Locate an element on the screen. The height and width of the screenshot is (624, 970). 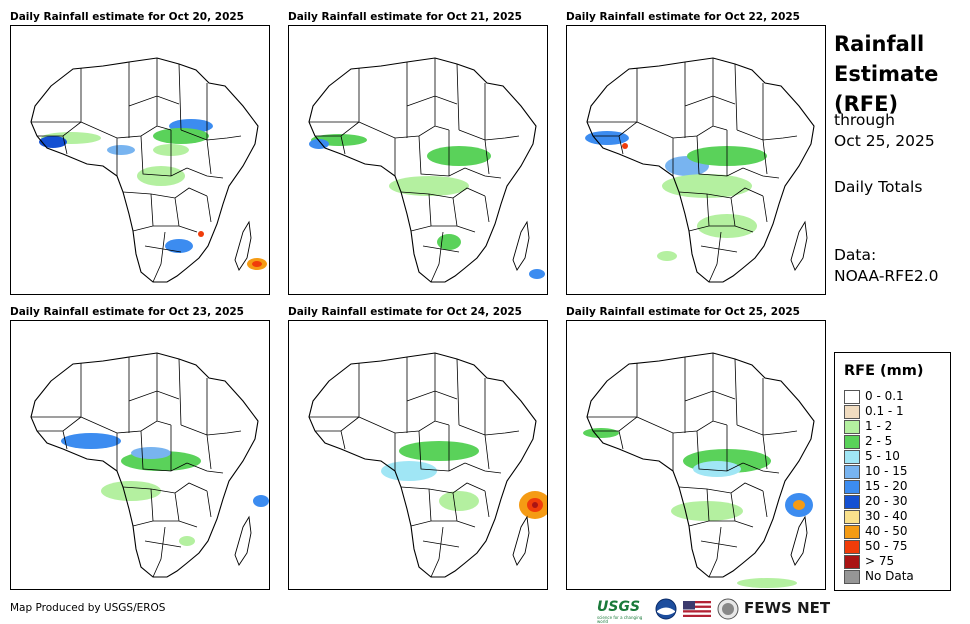
us-flag-icon is located at coordinates (697, 609).